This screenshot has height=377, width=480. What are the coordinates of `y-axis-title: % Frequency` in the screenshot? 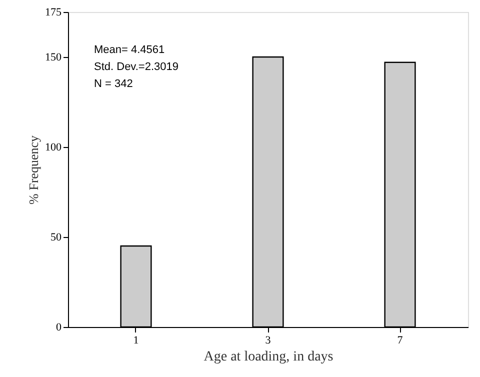 It's located at (33, 169).